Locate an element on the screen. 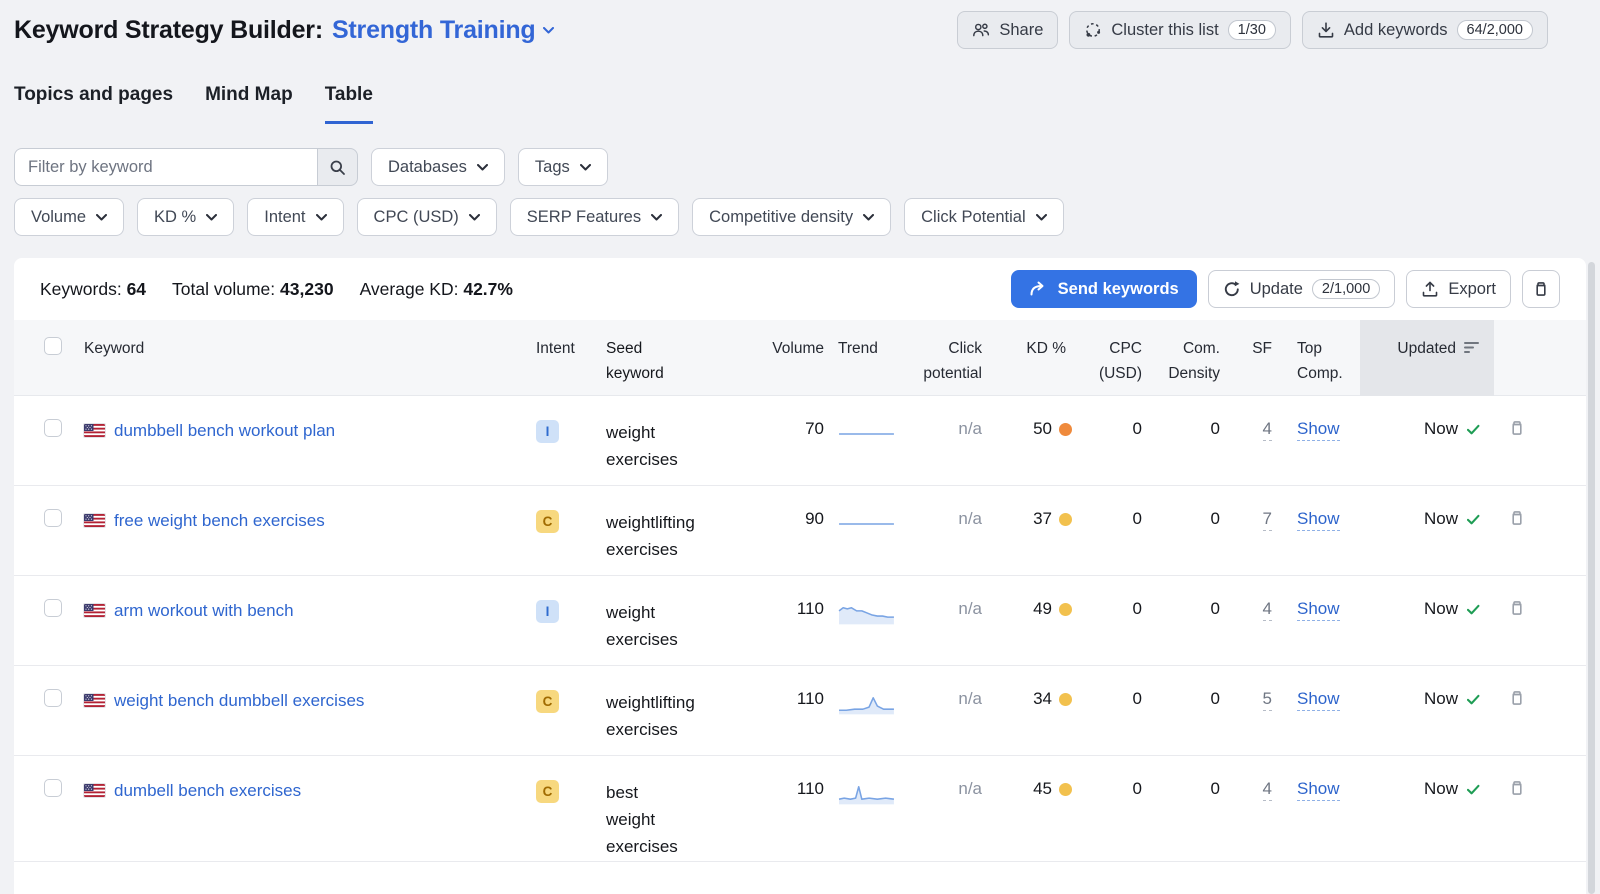  cluster-this-list-button: Cluster this list 1/30 is located at coordinates (1180, 30).